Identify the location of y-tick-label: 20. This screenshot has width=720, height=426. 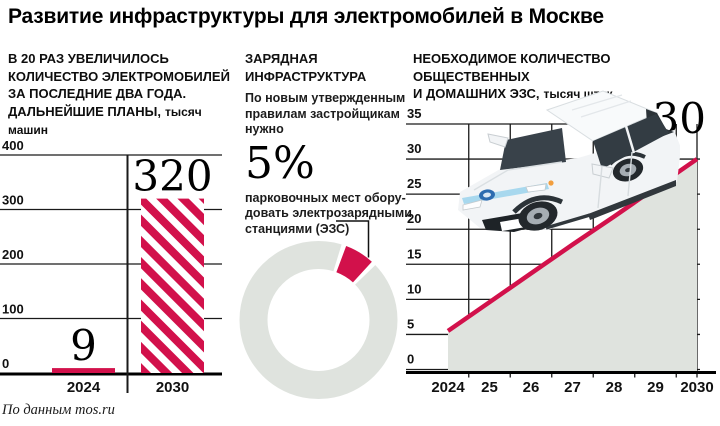
(414, 218).